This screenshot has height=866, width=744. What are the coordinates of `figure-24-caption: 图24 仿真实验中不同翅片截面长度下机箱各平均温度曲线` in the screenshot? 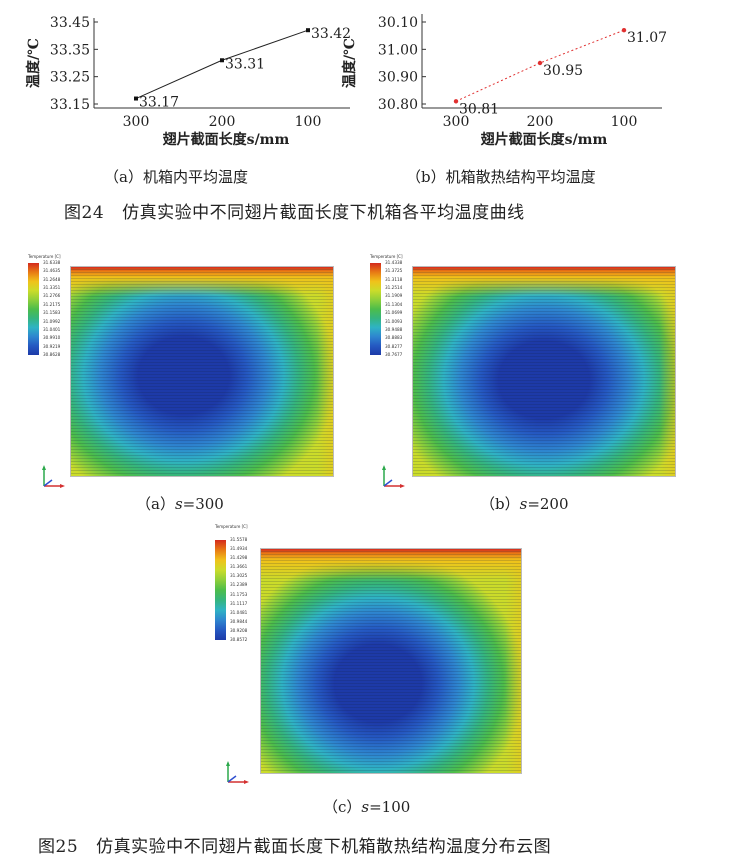 It's located at (294, 210).